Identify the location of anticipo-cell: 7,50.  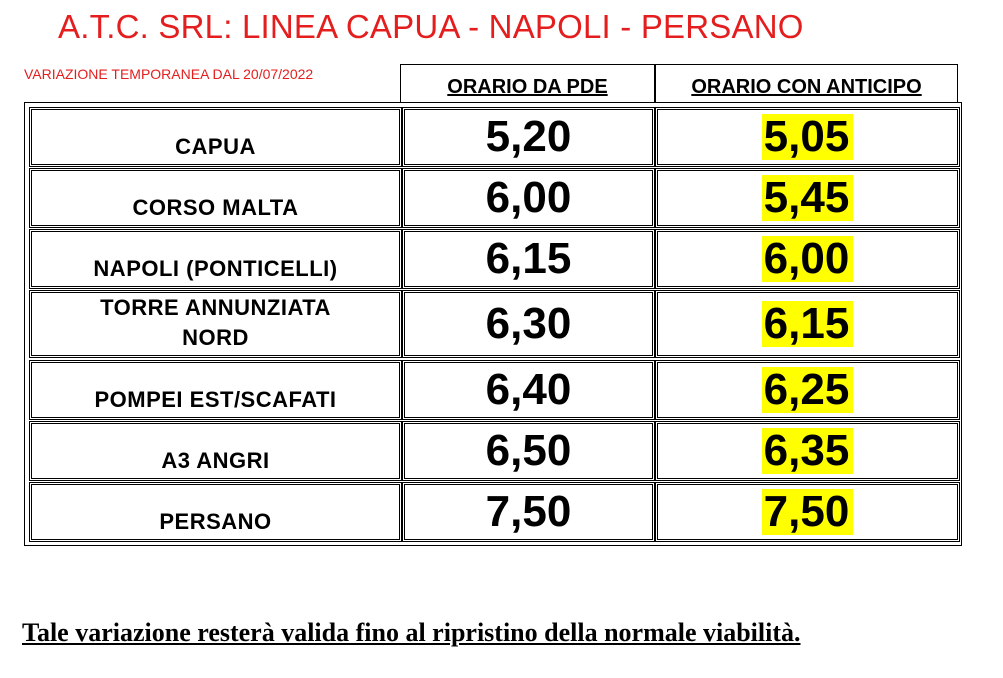
(807, 512).